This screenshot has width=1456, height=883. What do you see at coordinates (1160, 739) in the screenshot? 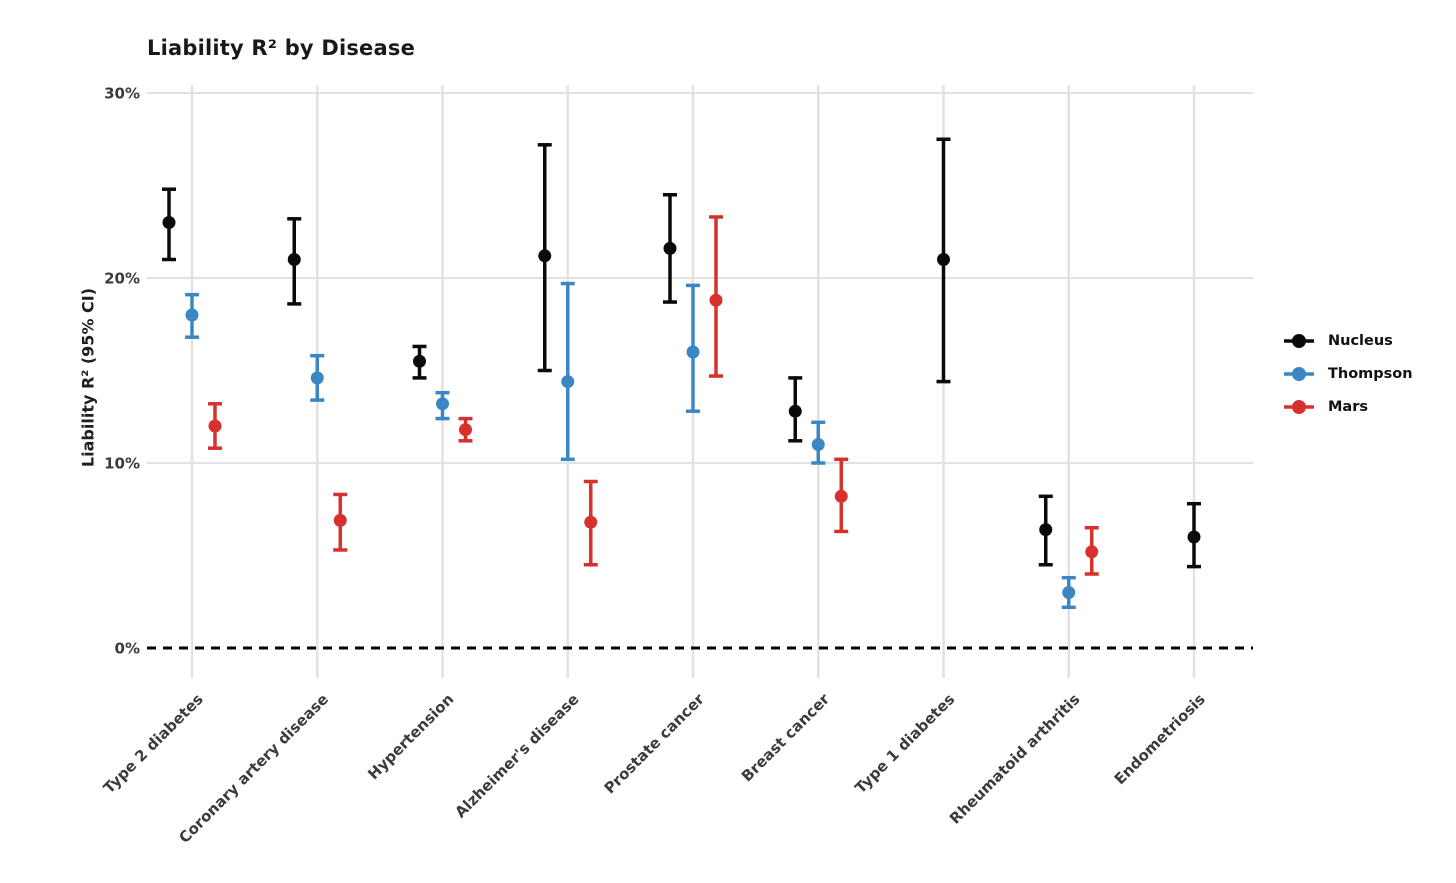
I see `x-category-label: Endometriosis` at bounding box center [1160, 739].